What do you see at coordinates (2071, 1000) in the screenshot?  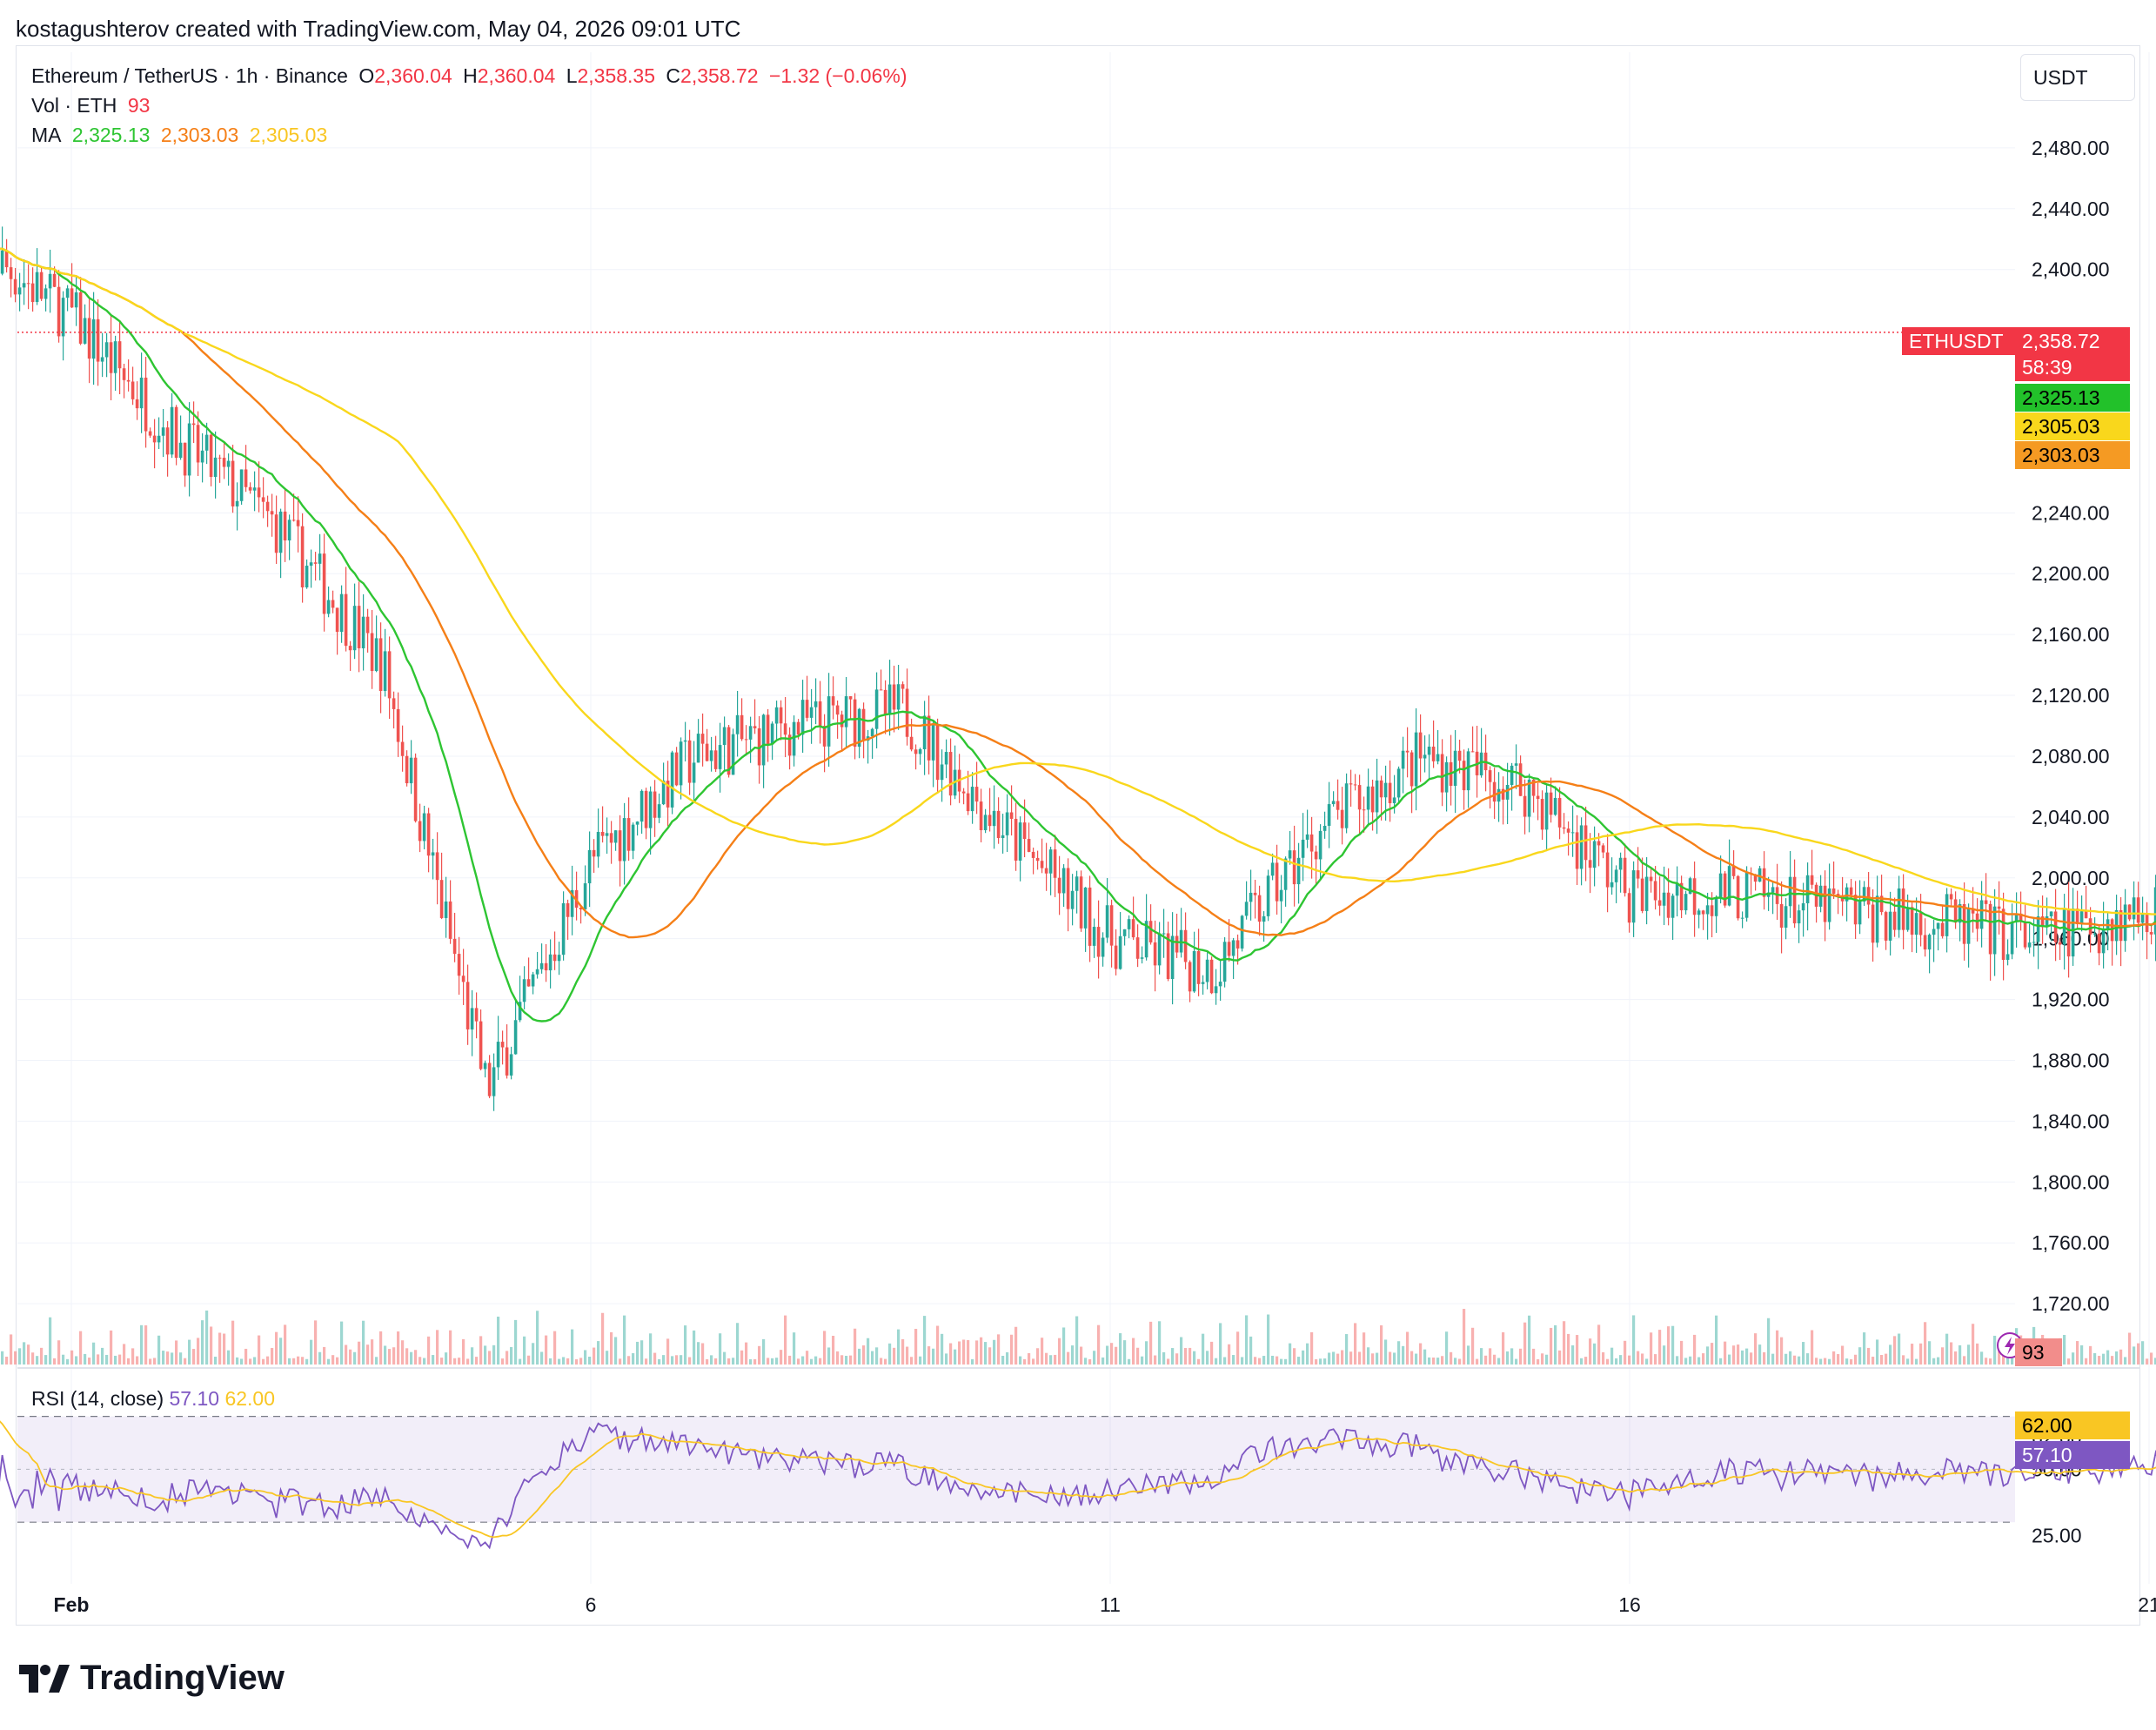 I see `y-tick-label: 1,920.00` at bounding box center [2071, 1000].